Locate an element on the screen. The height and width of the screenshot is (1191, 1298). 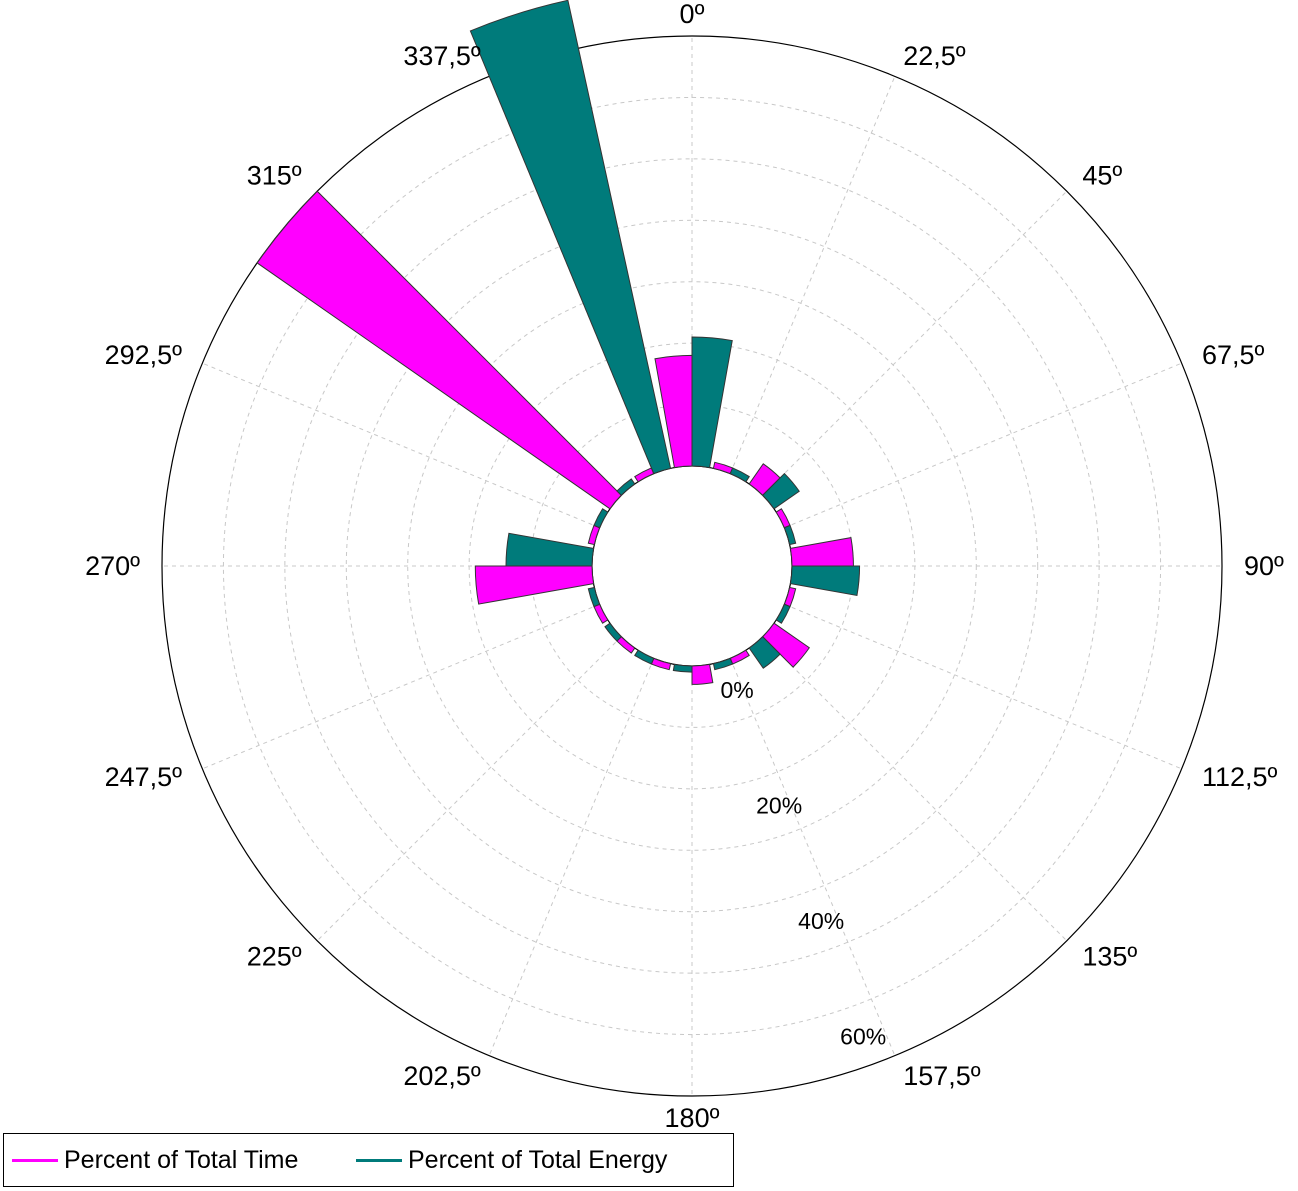
legend-item-time: Percent of Total Time is located at coordinates (155, 1160).